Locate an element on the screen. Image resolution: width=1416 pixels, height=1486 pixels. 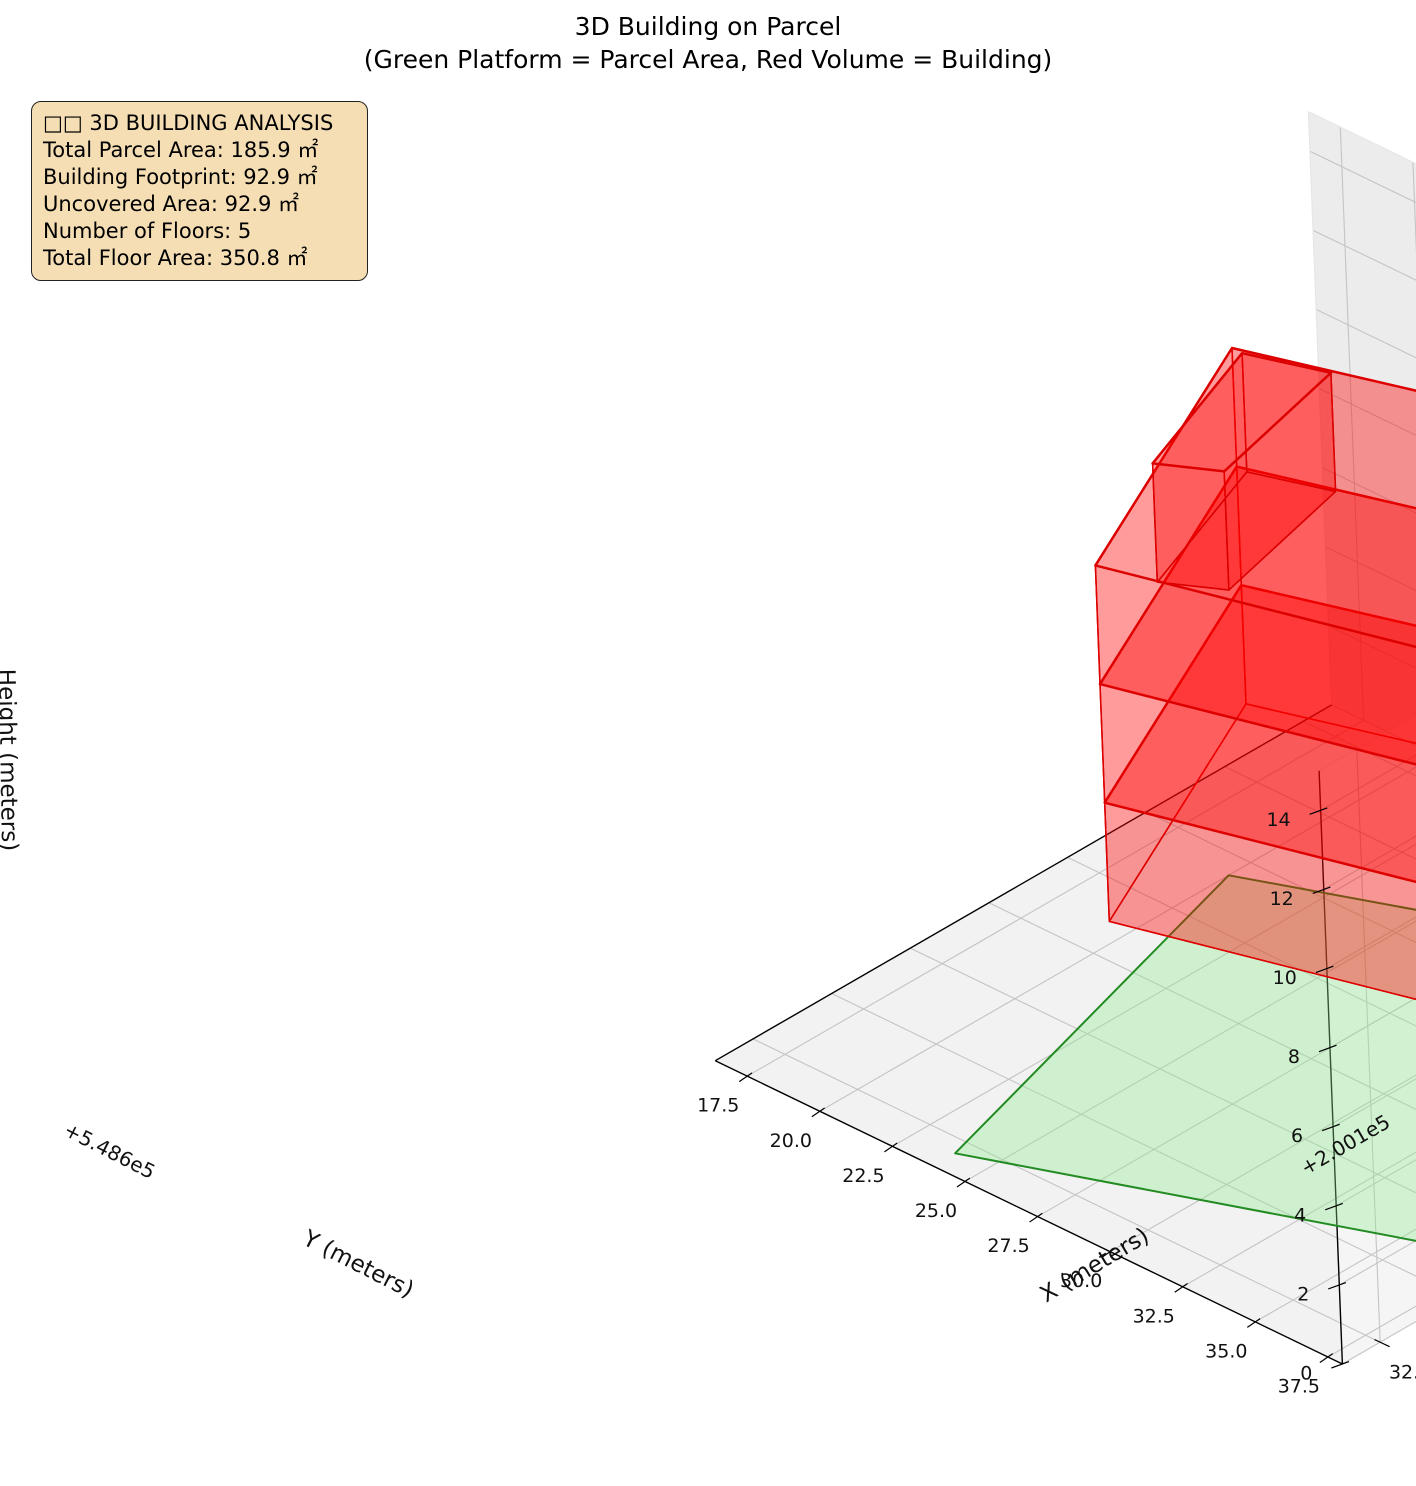
z-tick-label: 12 is located at coordinates (1282, 899).